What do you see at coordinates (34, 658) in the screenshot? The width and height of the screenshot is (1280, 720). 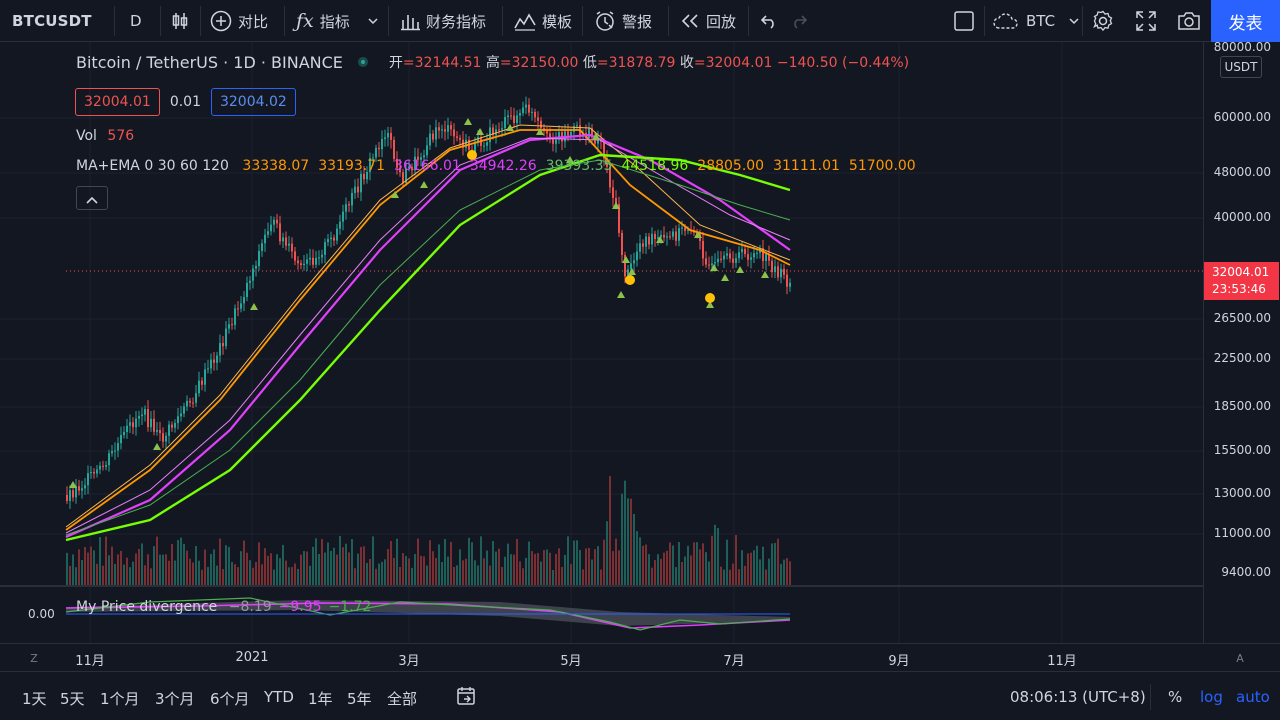 I see `zoom-button: Z` at bounding box center [34, 658].